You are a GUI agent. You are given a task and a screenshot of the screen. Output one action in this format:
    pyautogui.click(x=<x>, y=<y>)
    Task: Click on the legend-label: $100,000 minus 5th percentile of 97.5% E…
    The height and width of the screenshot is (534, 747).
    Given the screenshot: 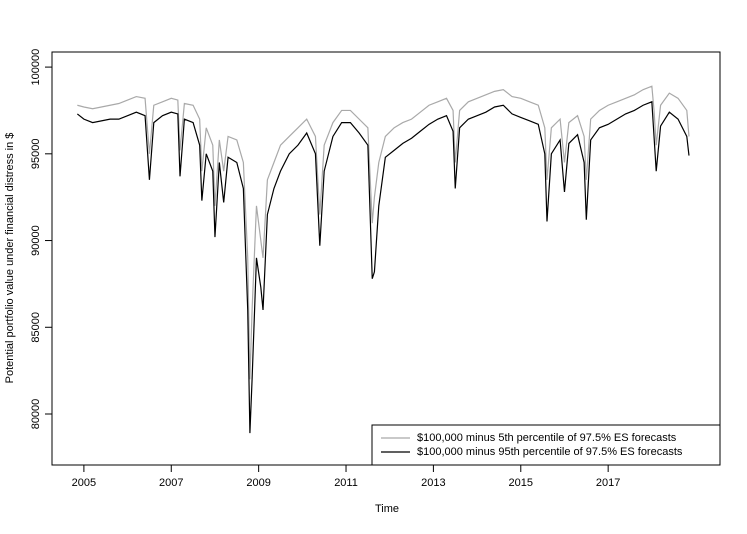 What is the action you would take?
    pyautogui.click(x=547, y=438)
    